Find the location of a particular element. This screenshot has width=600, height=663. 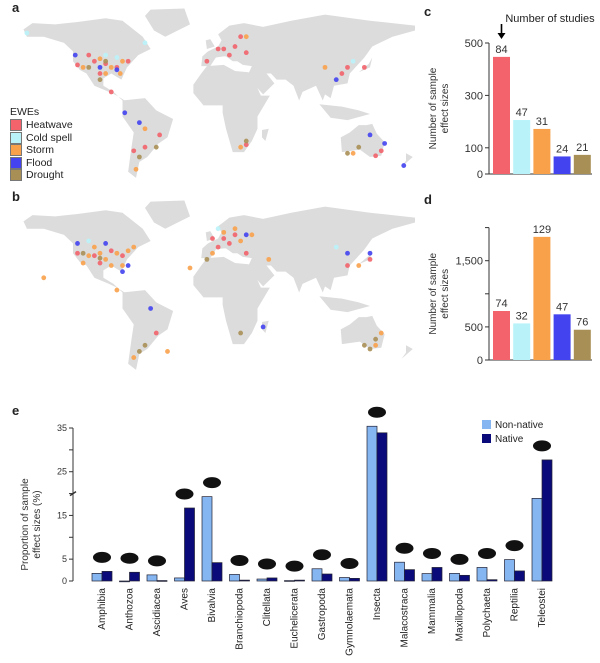

bar-ascidiacea-native is located at coordinates (162, 581).